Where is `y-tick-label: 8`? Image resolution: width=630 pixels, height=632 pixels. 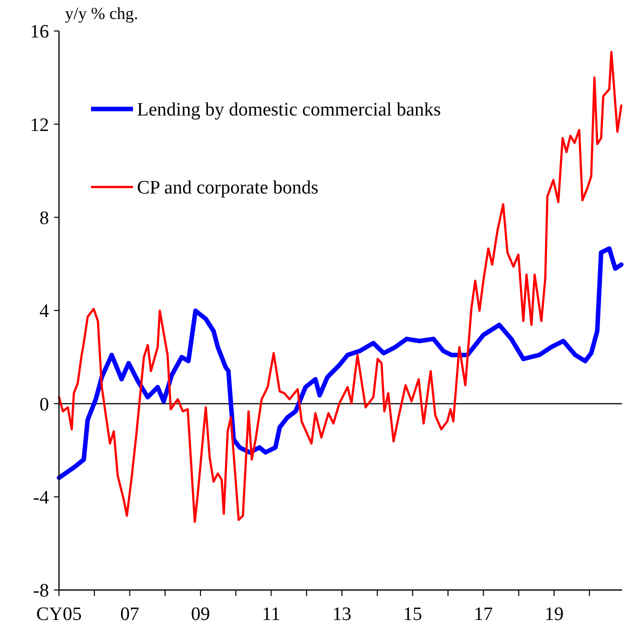
y-tick-label: 8 is located at coordinates (44, 218).